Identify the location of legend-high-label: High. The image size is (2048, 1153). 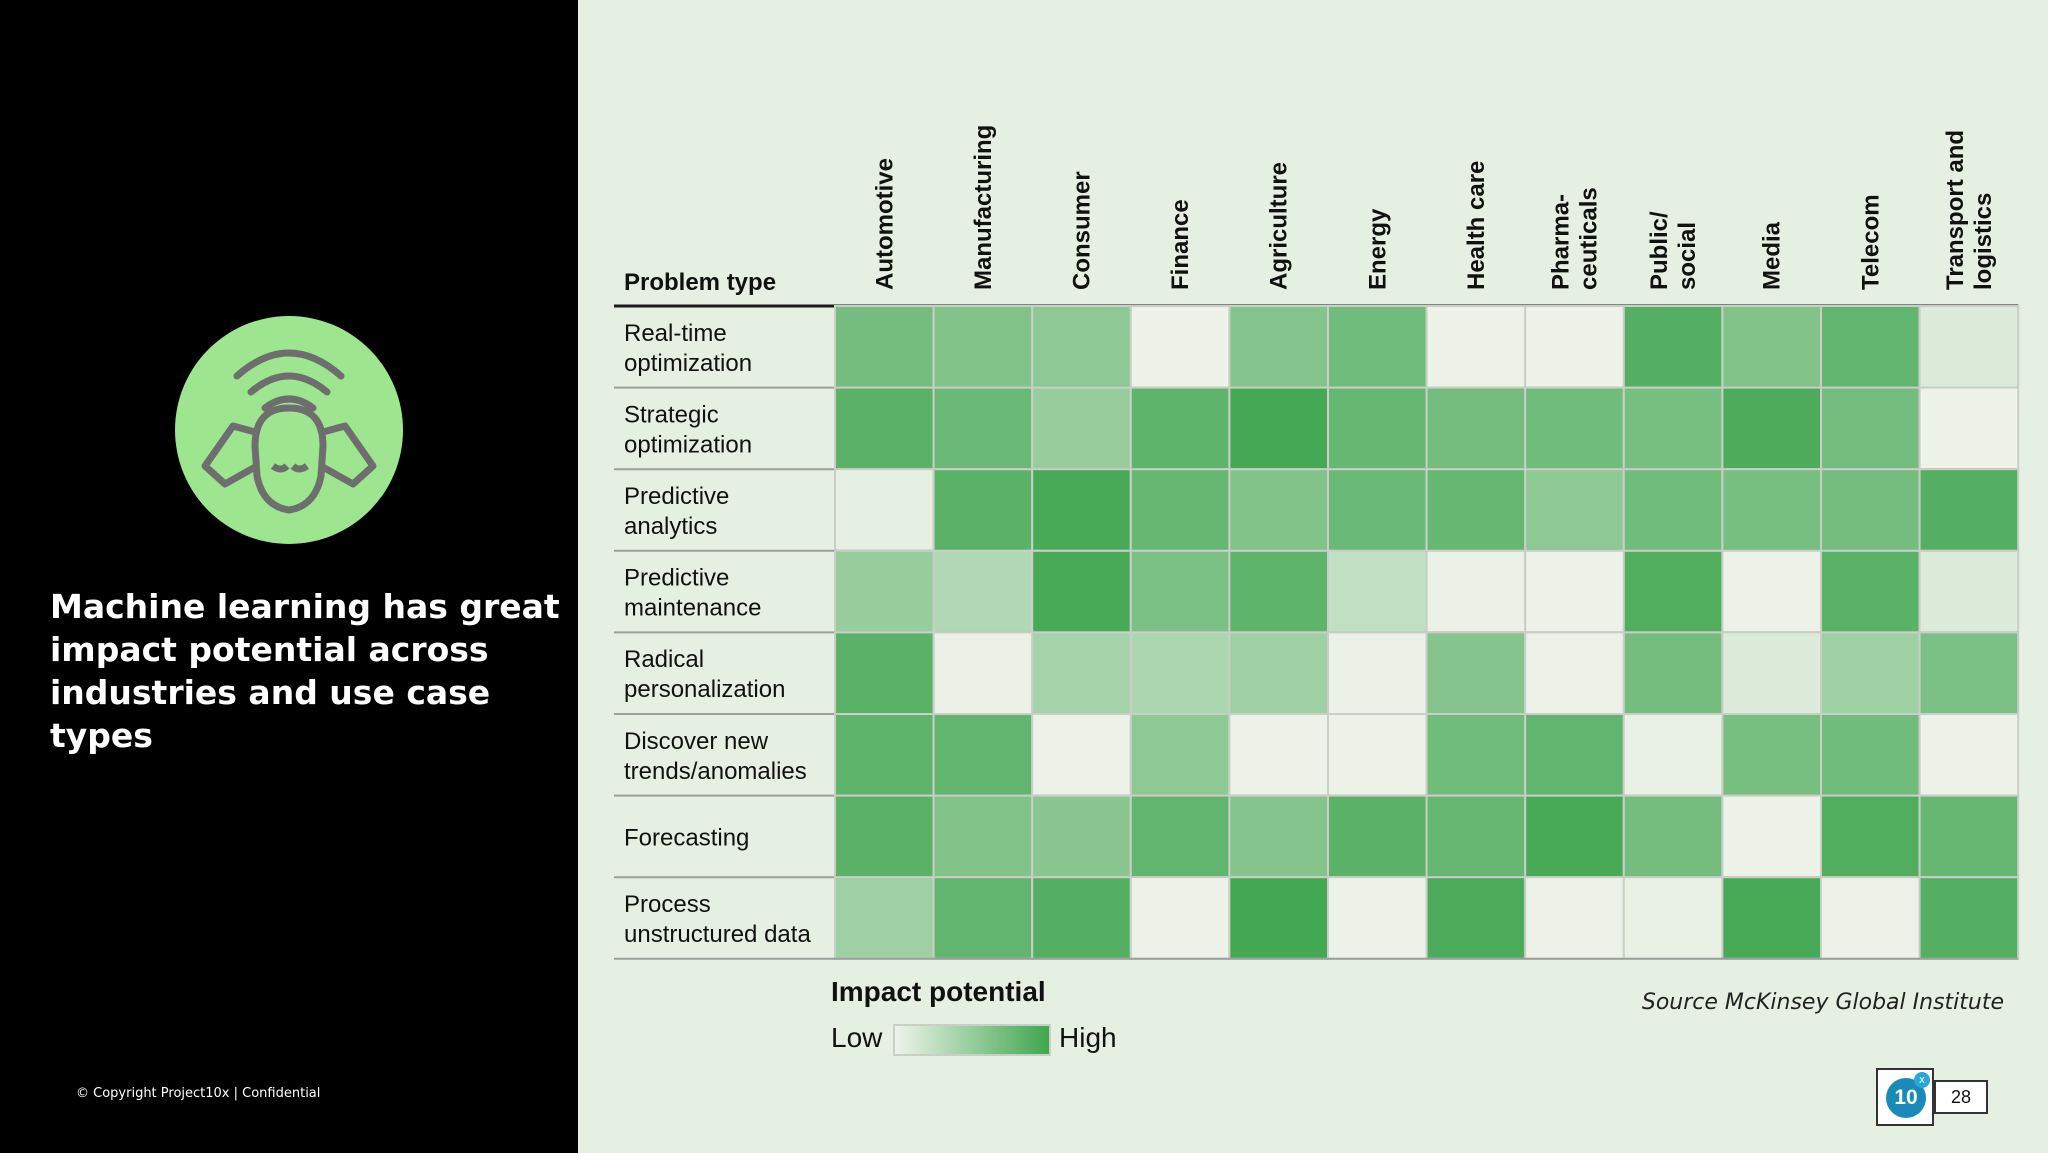
(1088, 1037).